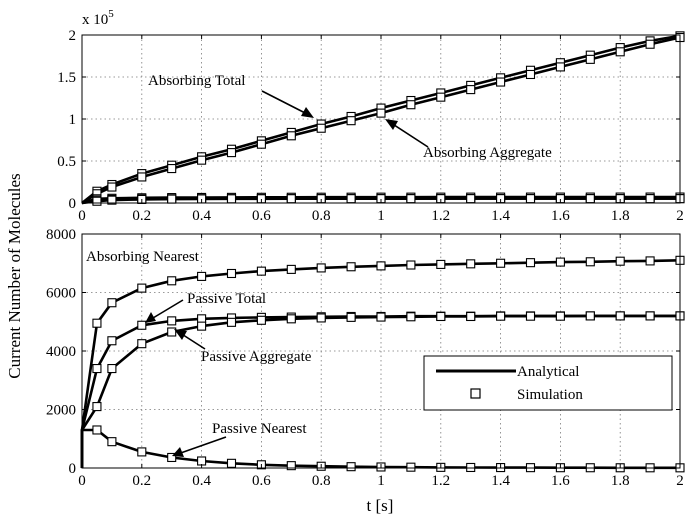 The image size is (696, 516). I want to click on legend: Analytical Simulation, so click(548, 383).